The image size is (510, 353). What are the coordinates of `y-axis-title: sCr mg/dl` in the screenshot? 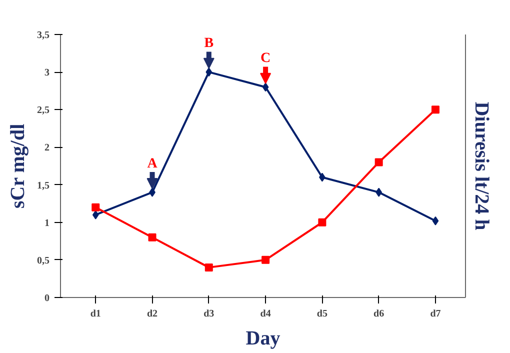 It's located at (18, 165).